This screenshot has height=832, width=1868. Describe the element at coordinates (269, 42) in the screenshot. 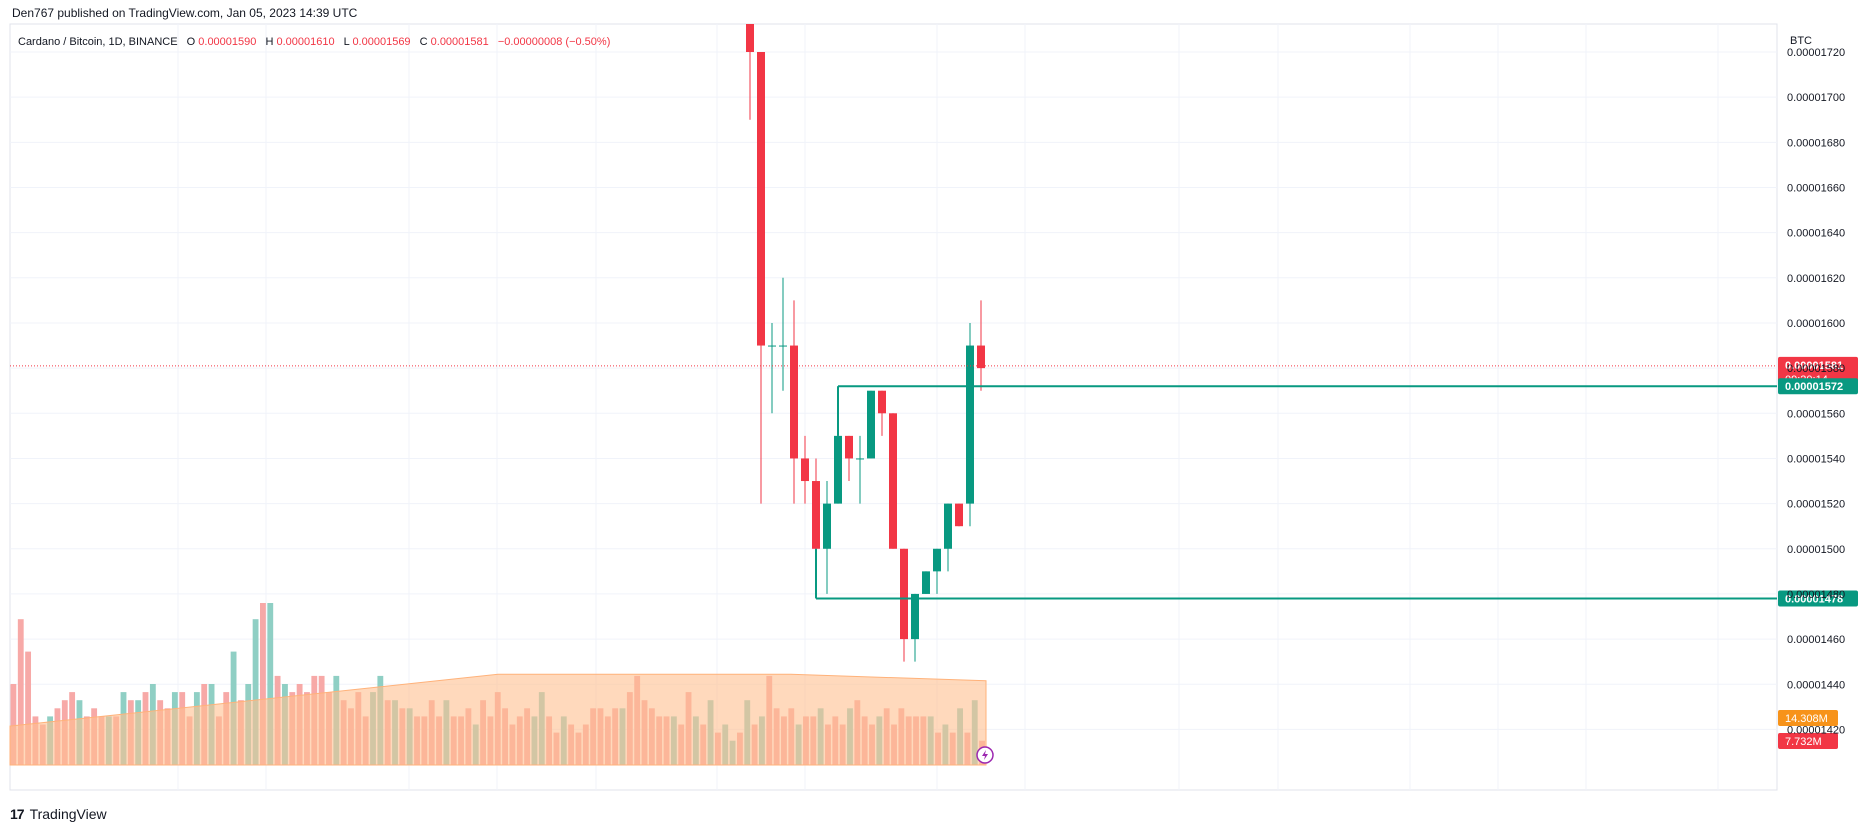

I see `legend-h-label: H` at that location.